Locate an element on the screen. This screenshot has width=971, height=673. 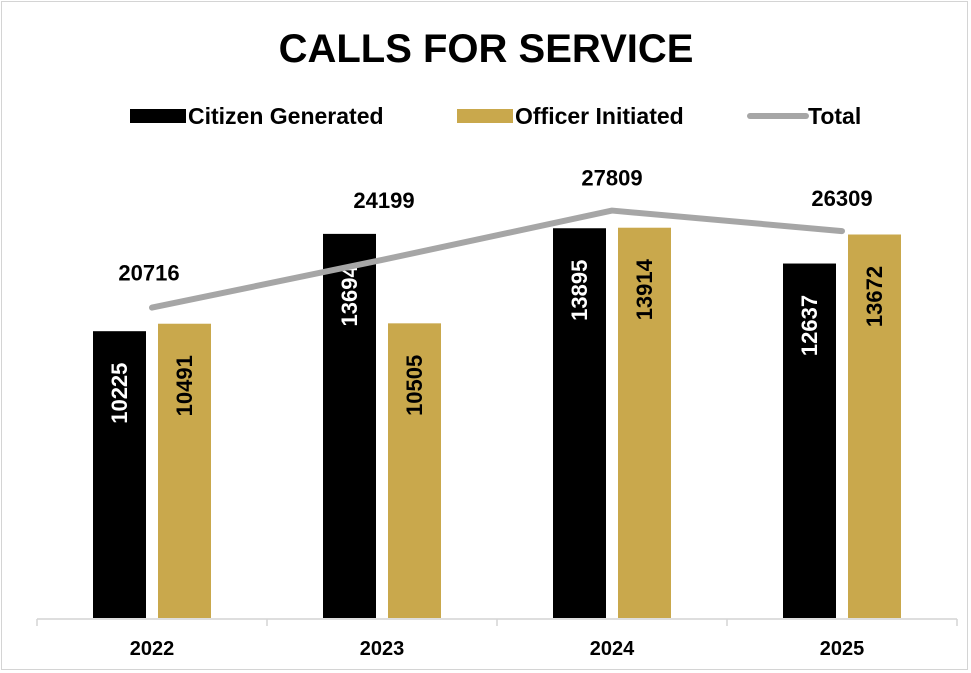
bar-officer-initiated-2023 is located at coordinates (414, 470).